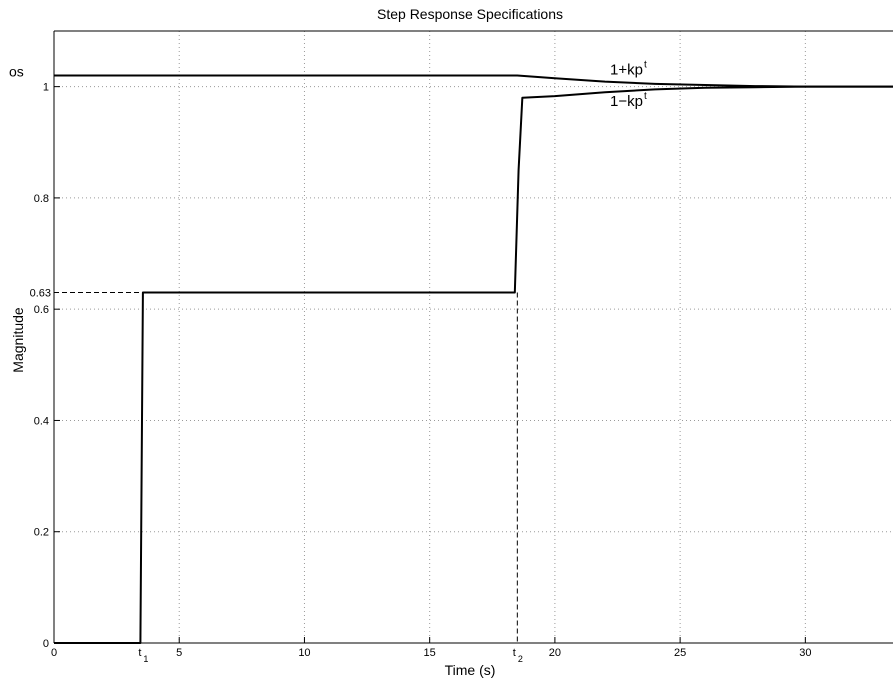  I want to click on x-tick-label: 0, so click(54, 653).